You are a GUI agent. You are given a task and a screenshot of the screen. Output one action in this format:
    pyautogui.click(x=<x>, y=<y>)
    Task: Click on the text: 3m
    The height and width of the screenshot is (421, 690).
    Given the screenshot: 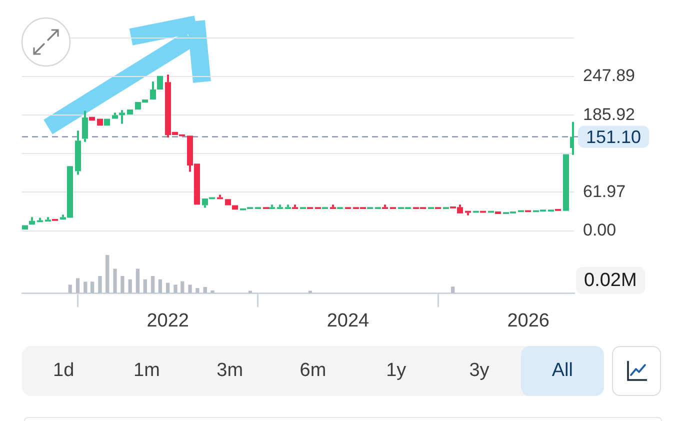 What is the action you would take?
    pyautogui.click(x=230, y=371)
    